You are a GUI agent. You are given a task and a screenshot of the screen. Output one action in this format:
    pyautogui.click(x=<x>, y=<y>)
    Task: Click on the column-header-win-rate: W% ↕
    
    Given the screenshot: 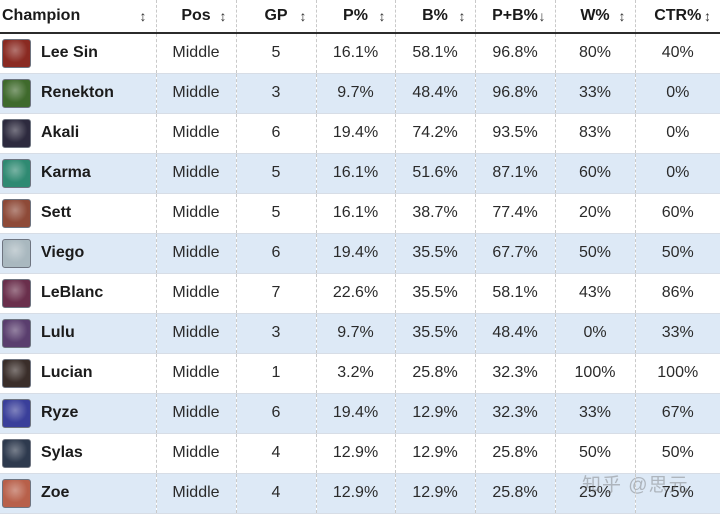 What is the action you would take?
    pyautogui.click(x=595, y=17)
    